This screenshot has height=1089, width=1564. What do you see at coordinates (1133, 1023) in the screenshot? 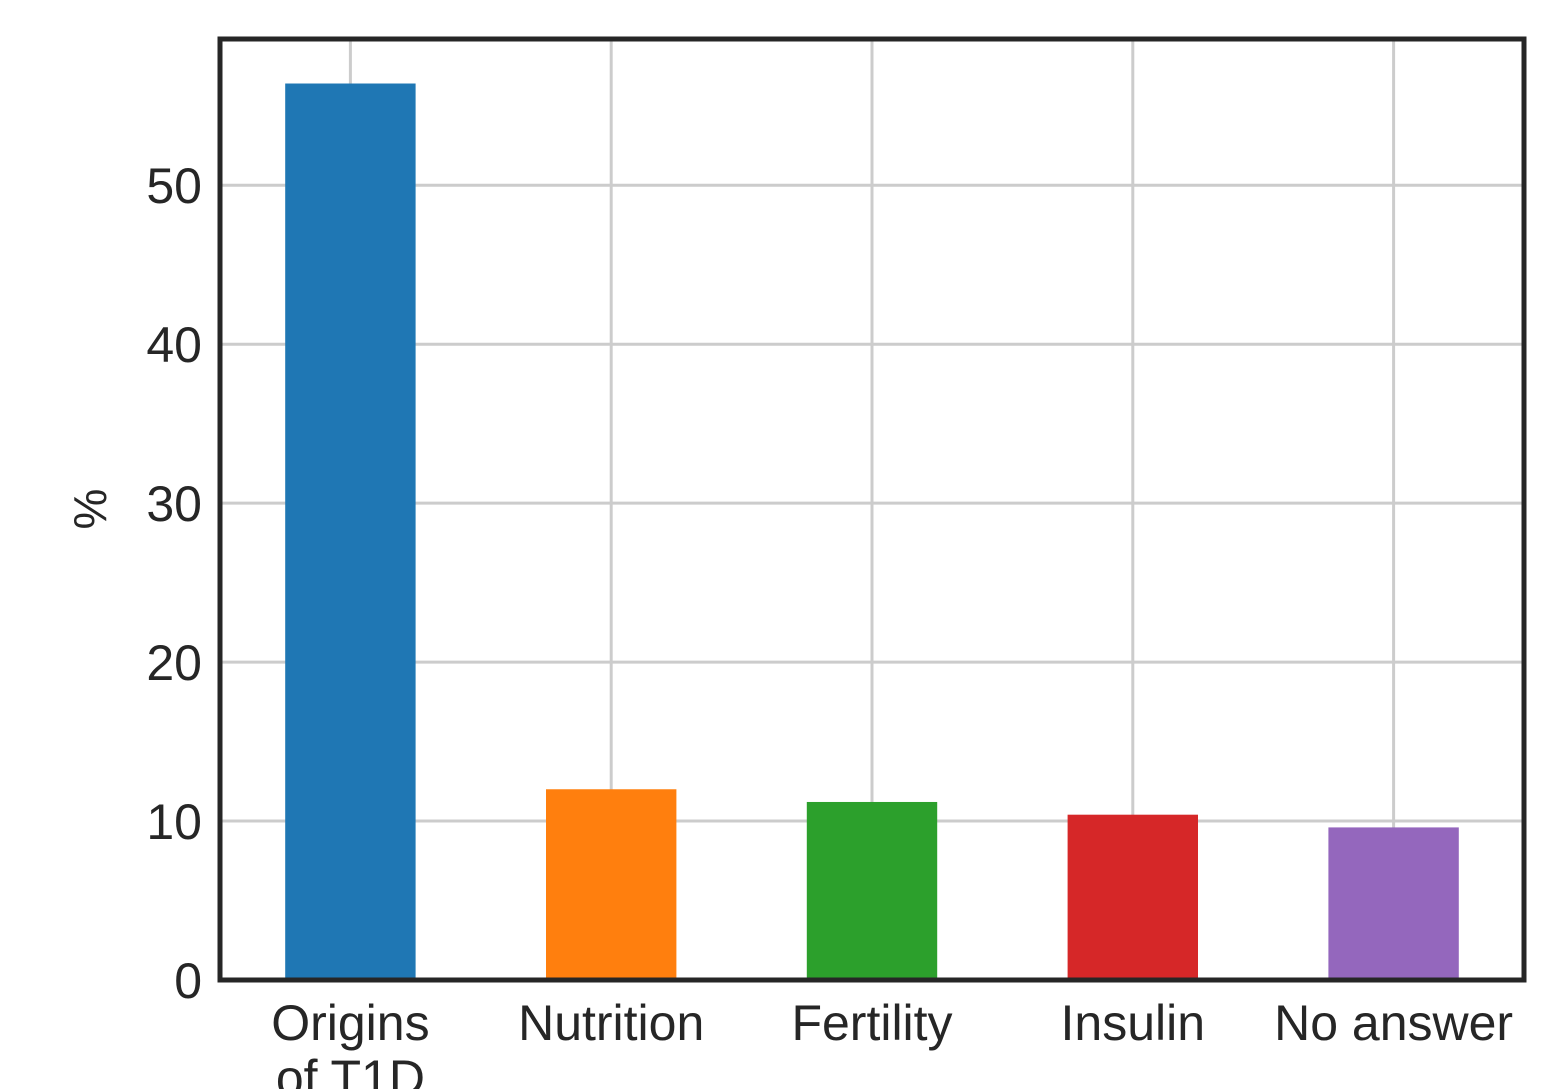
I see `x-tick-label: Insulin` at bounding box center [1133, 1023].